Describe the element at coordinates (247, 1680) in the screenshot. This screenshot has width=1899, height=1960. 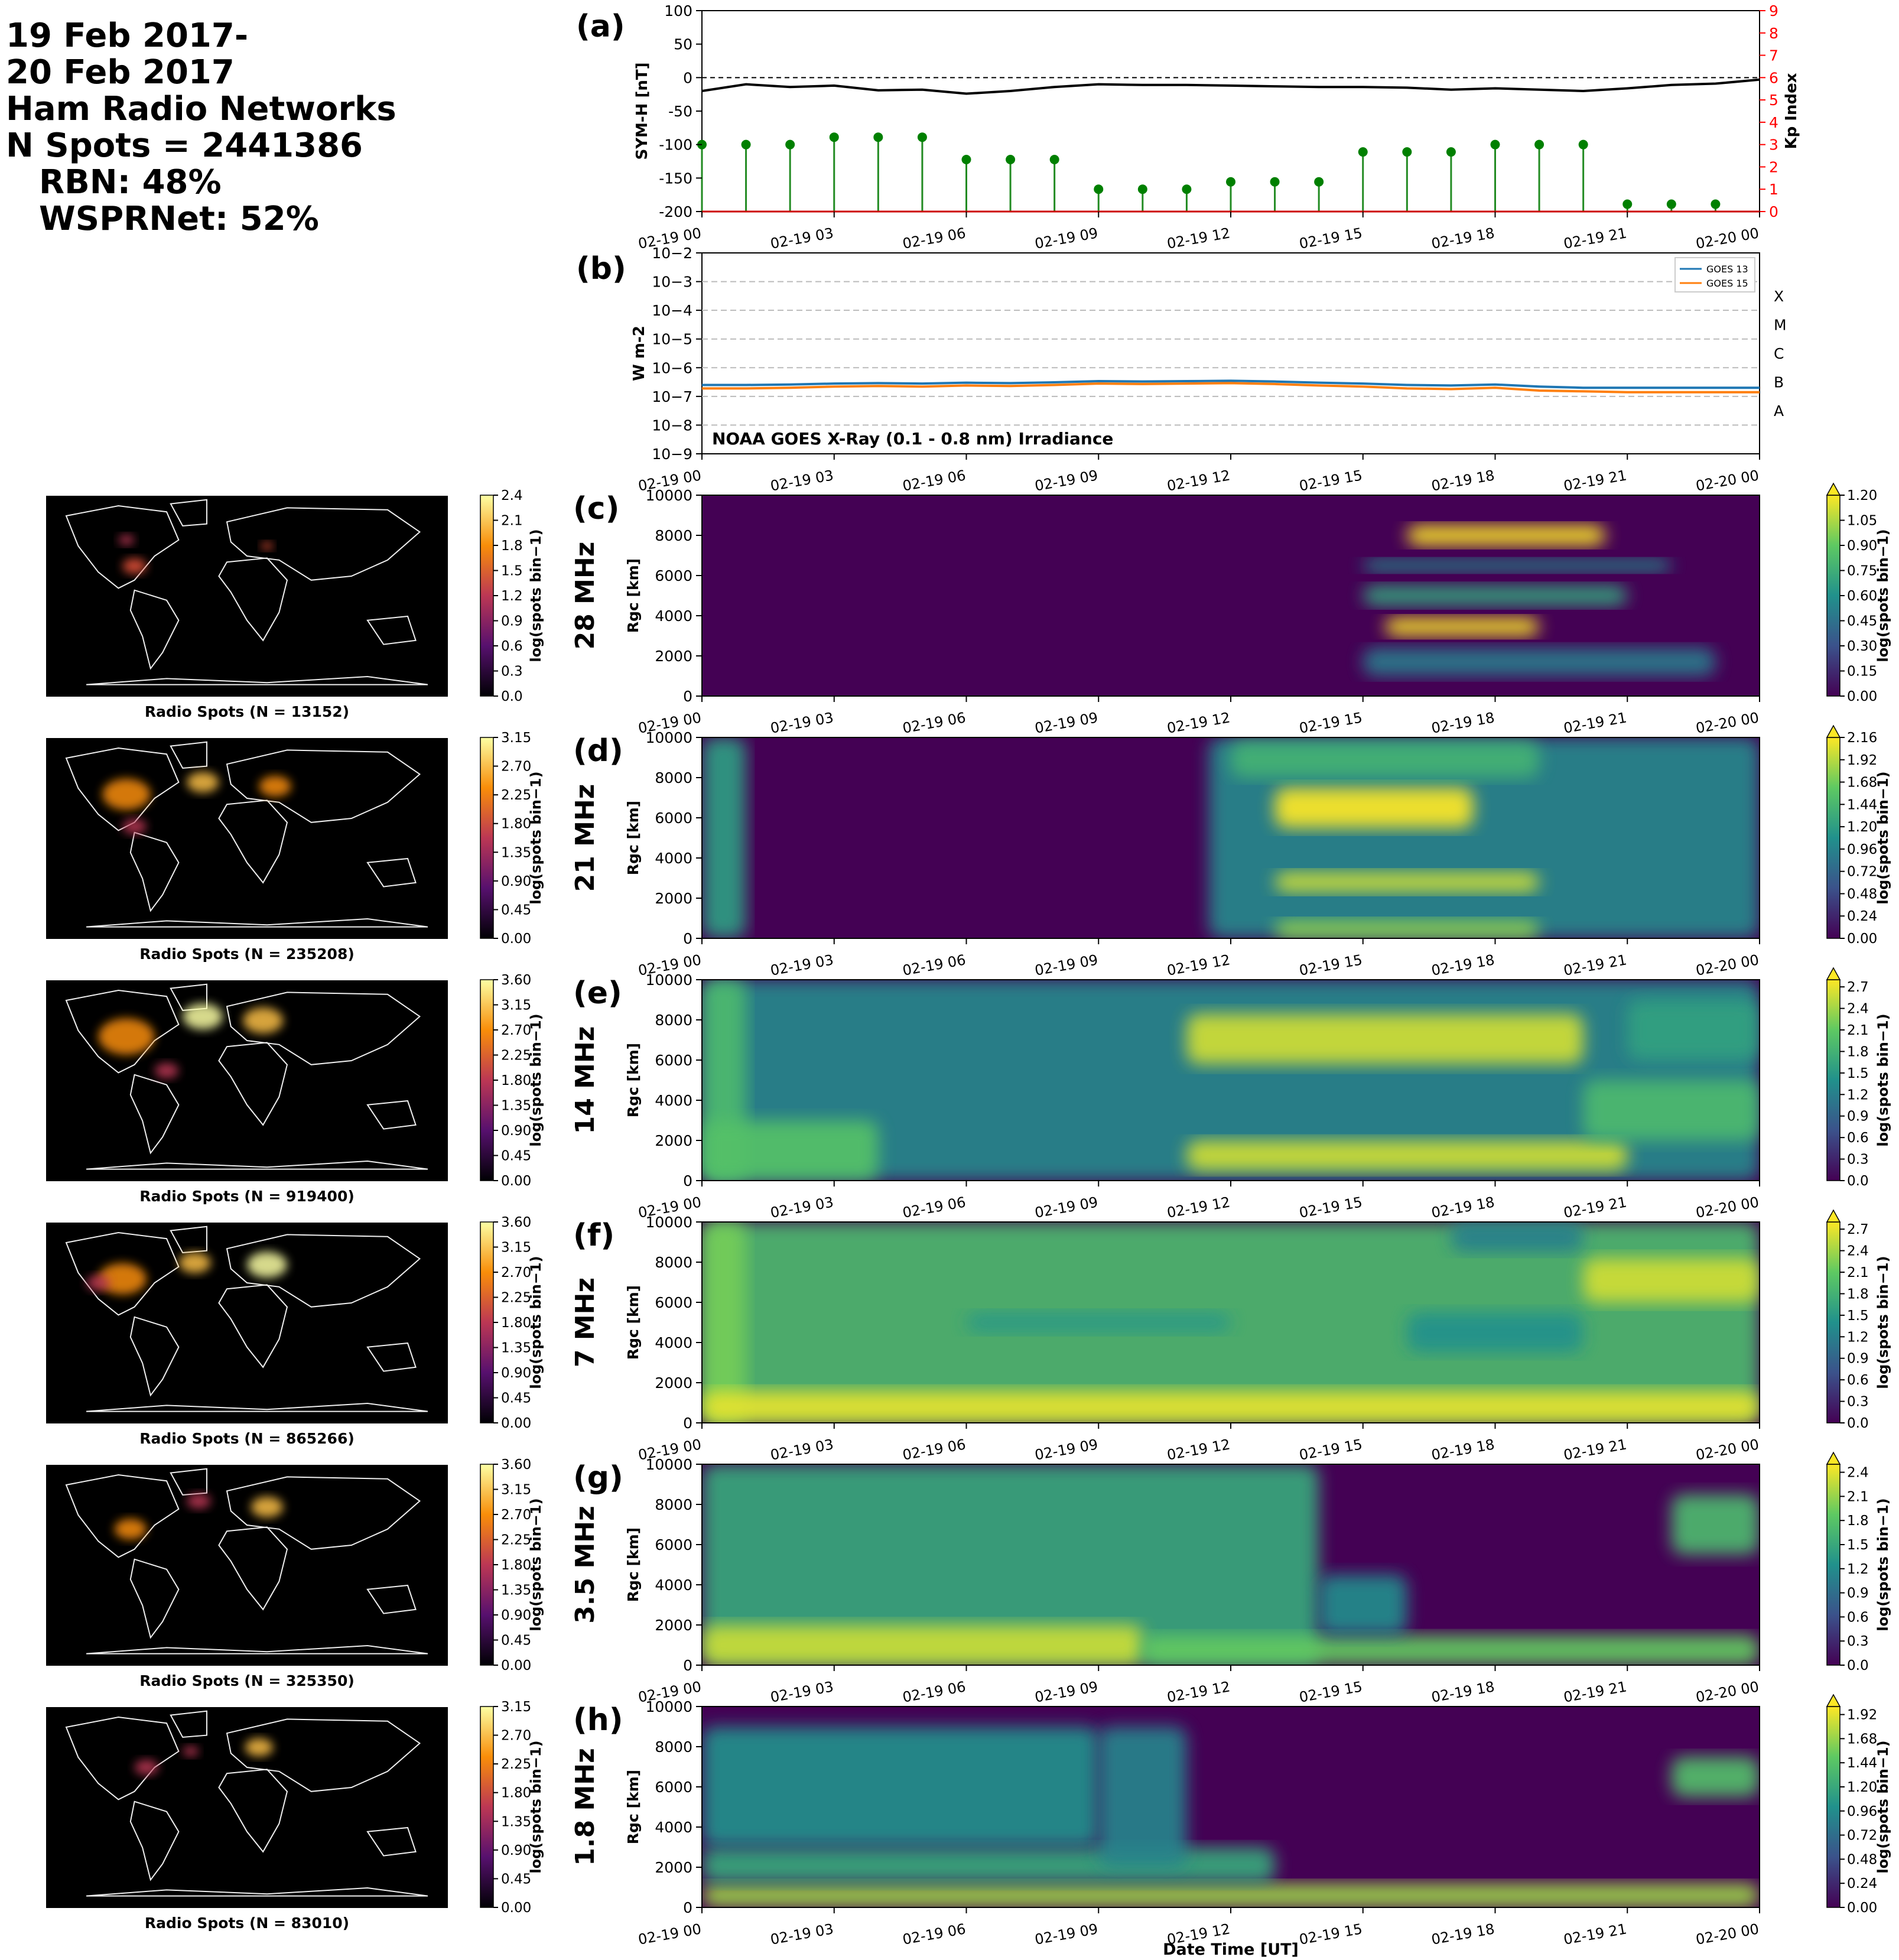
I see `map-caption: Radio Spots (N = 325350)` at that location.